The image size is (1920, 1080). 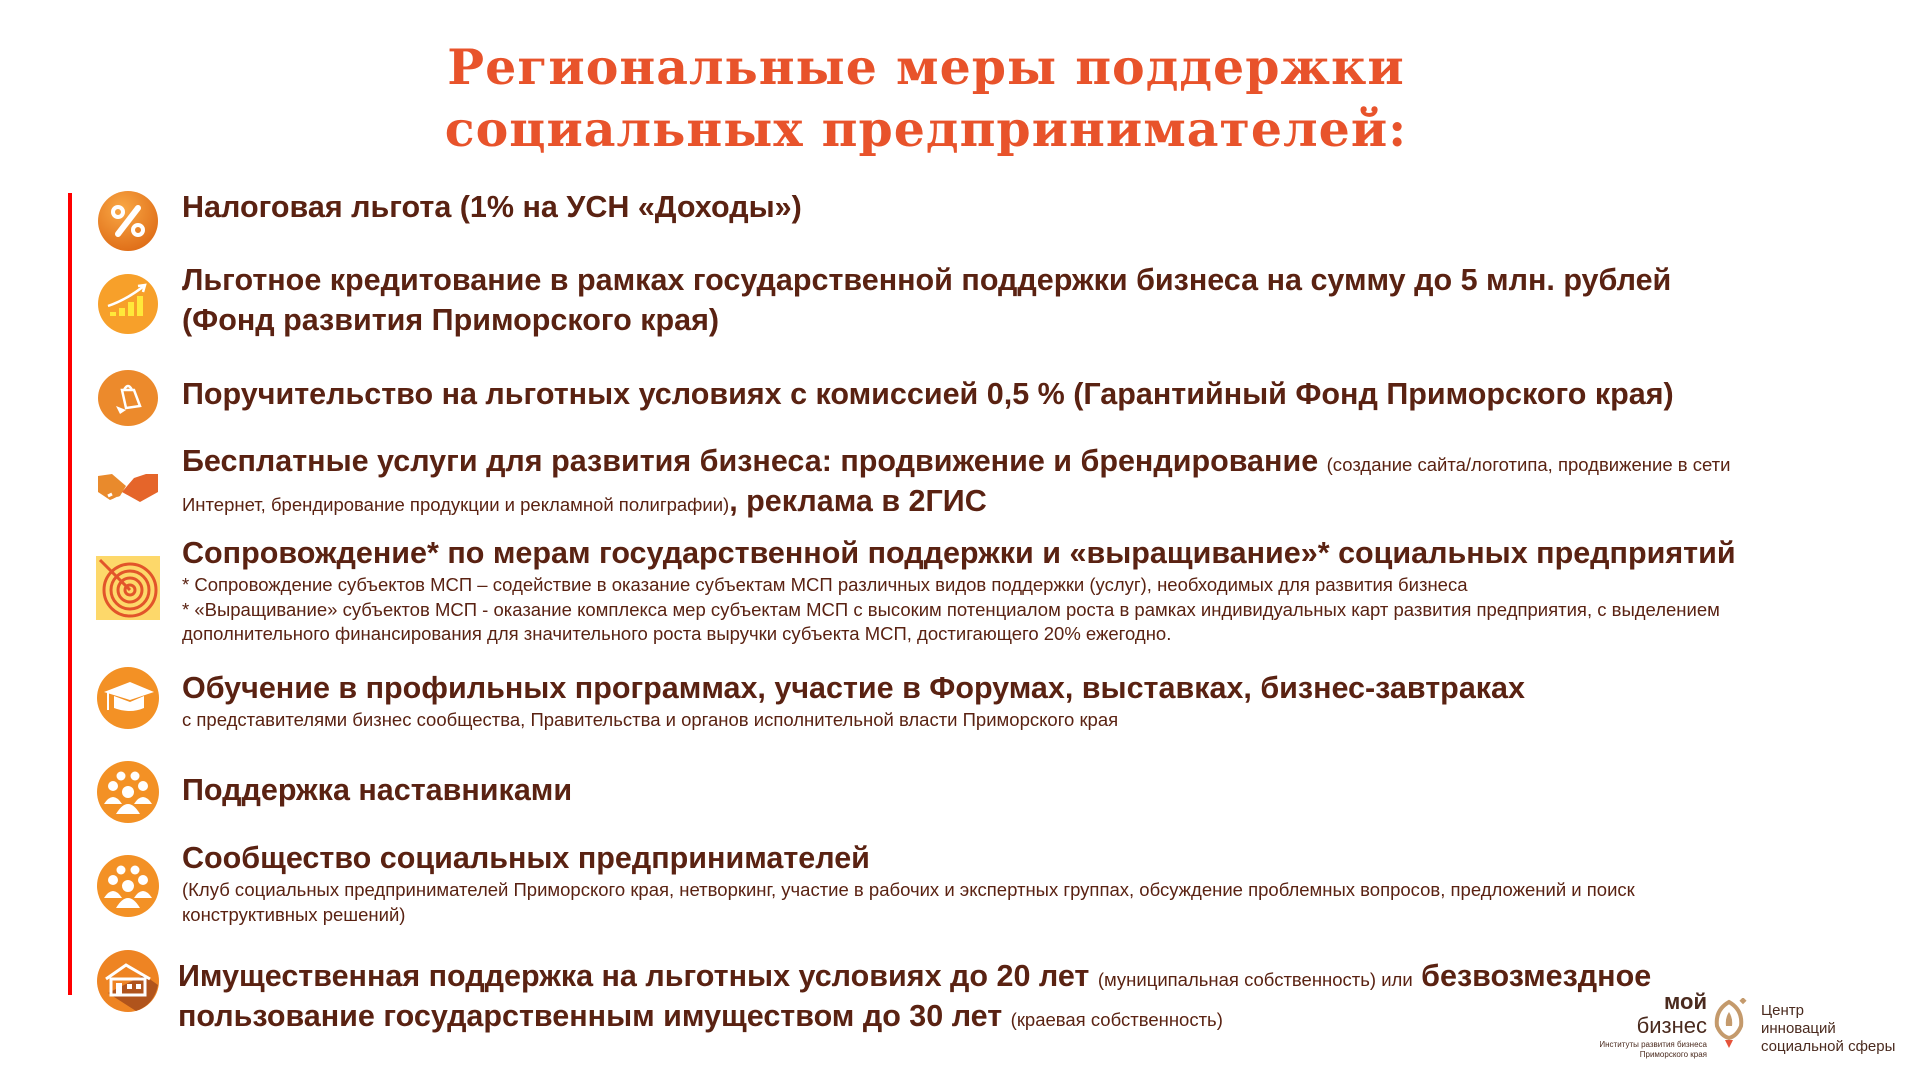 I want to click on item-note-2: (краевая собственность), so click(x=1116, y=1019).